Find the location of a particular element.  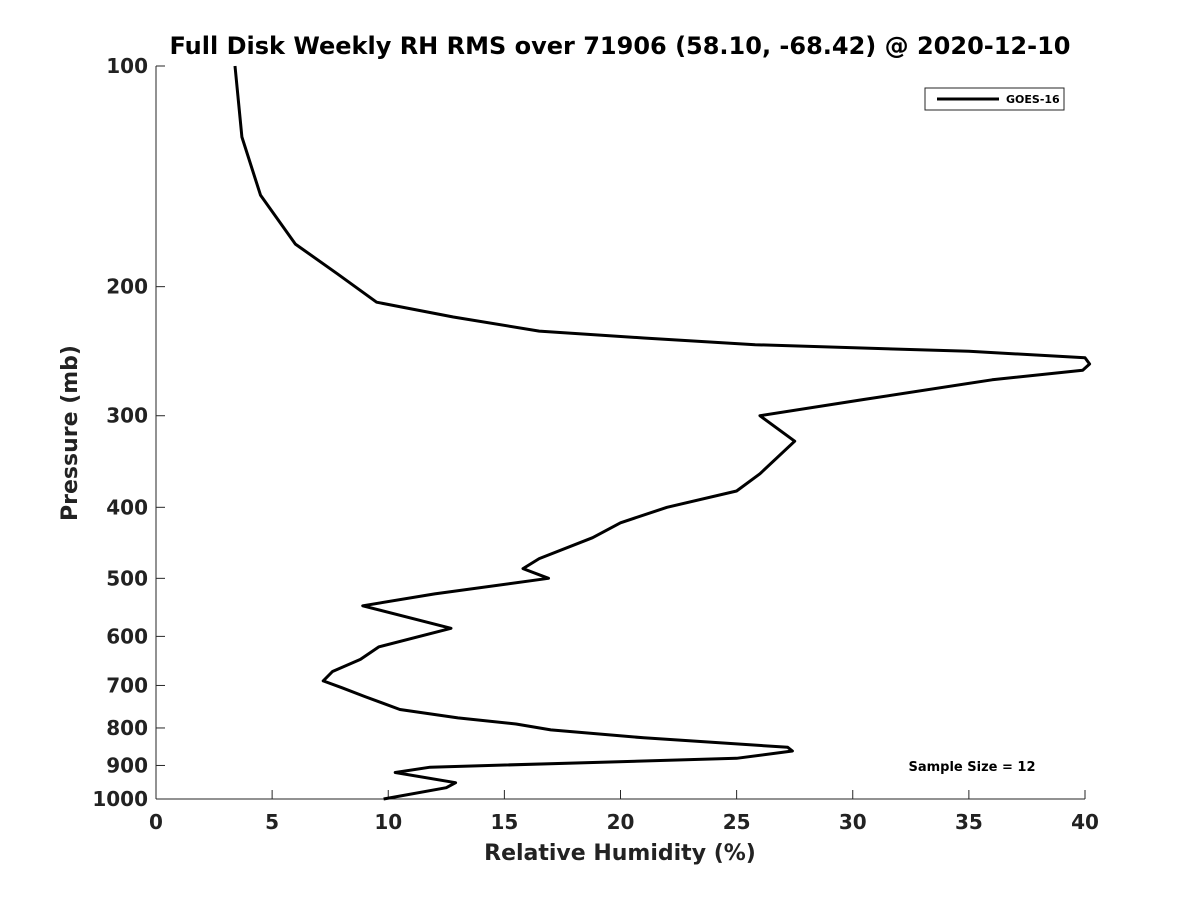

x-tick-label: 35 is located at coordinates (969, 822).